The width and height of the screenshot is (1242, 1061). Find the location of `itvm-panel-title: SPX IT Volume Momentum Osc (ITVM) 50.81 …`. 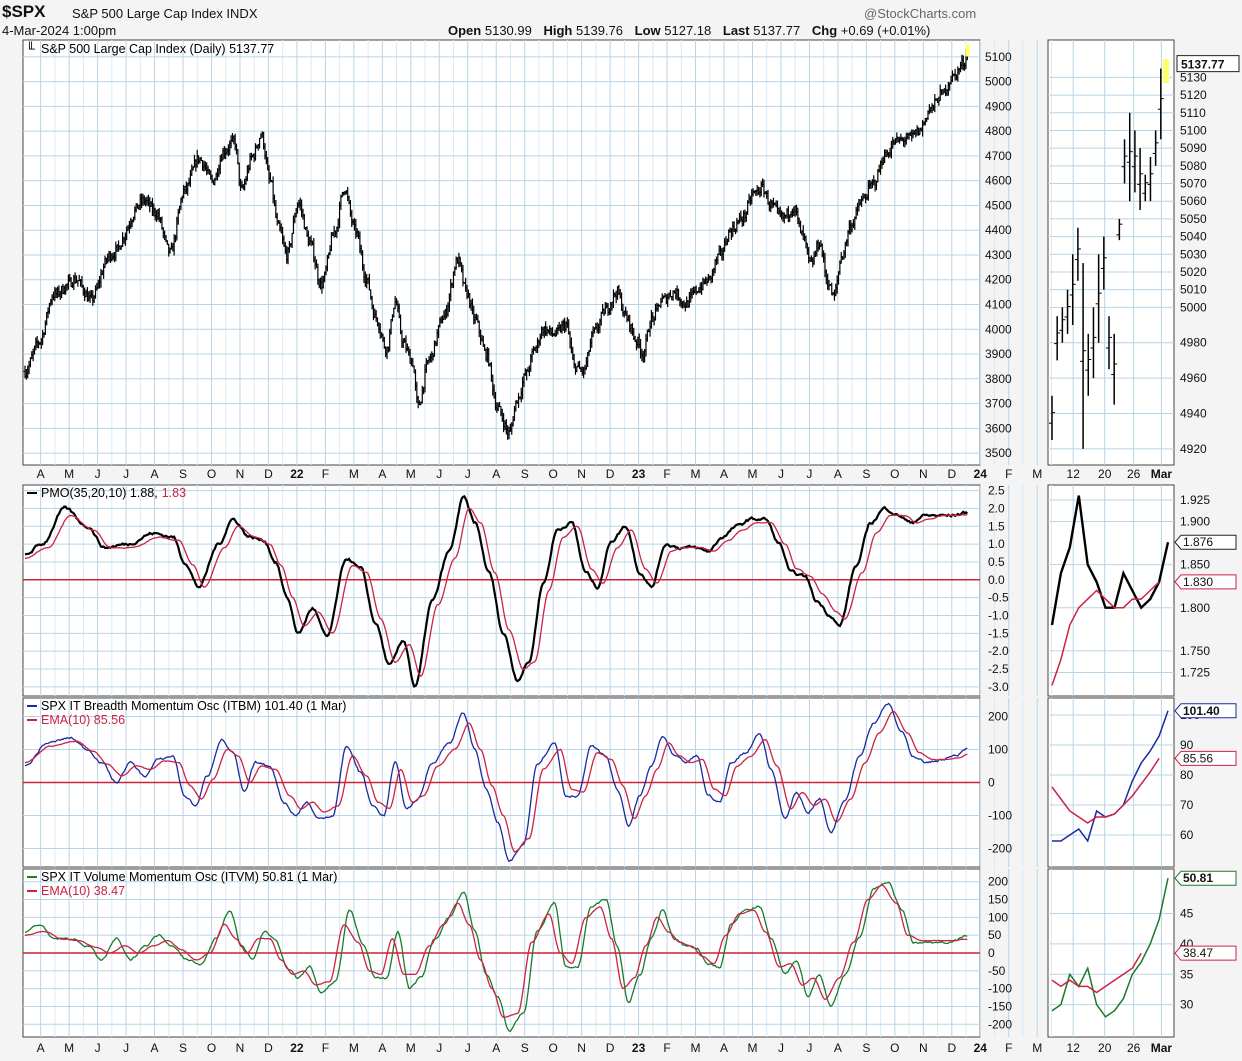

itvm-panel-title: SPX IT Volume Momentum Osc (ITVM) 50.81 … is located at coordinates (189, 877).